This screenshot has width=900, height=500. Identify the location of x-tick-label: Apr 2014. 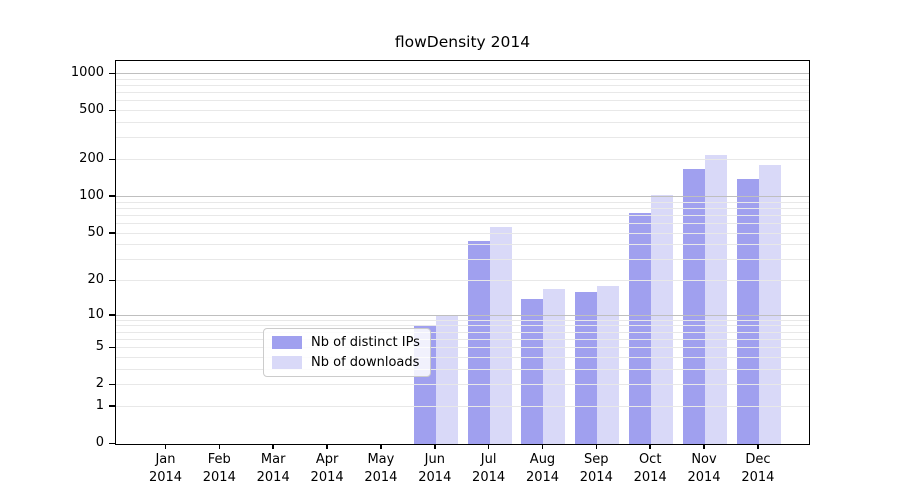
(327, 468).